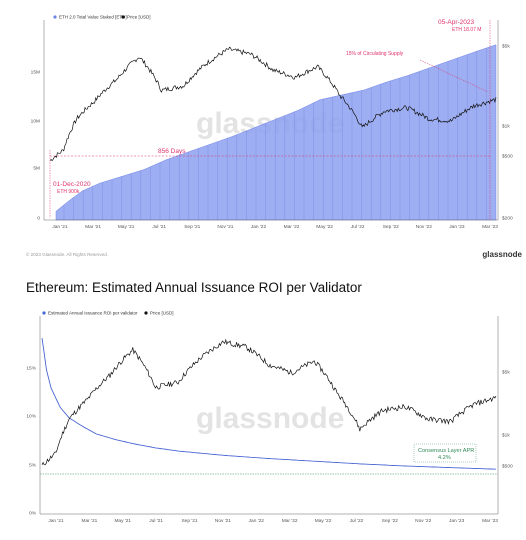 This screenshot has height=540, width=526. Describe the element at coordinates (68, 192) in the screenshot. I see `start-value-label: ETH 900k` at that location.